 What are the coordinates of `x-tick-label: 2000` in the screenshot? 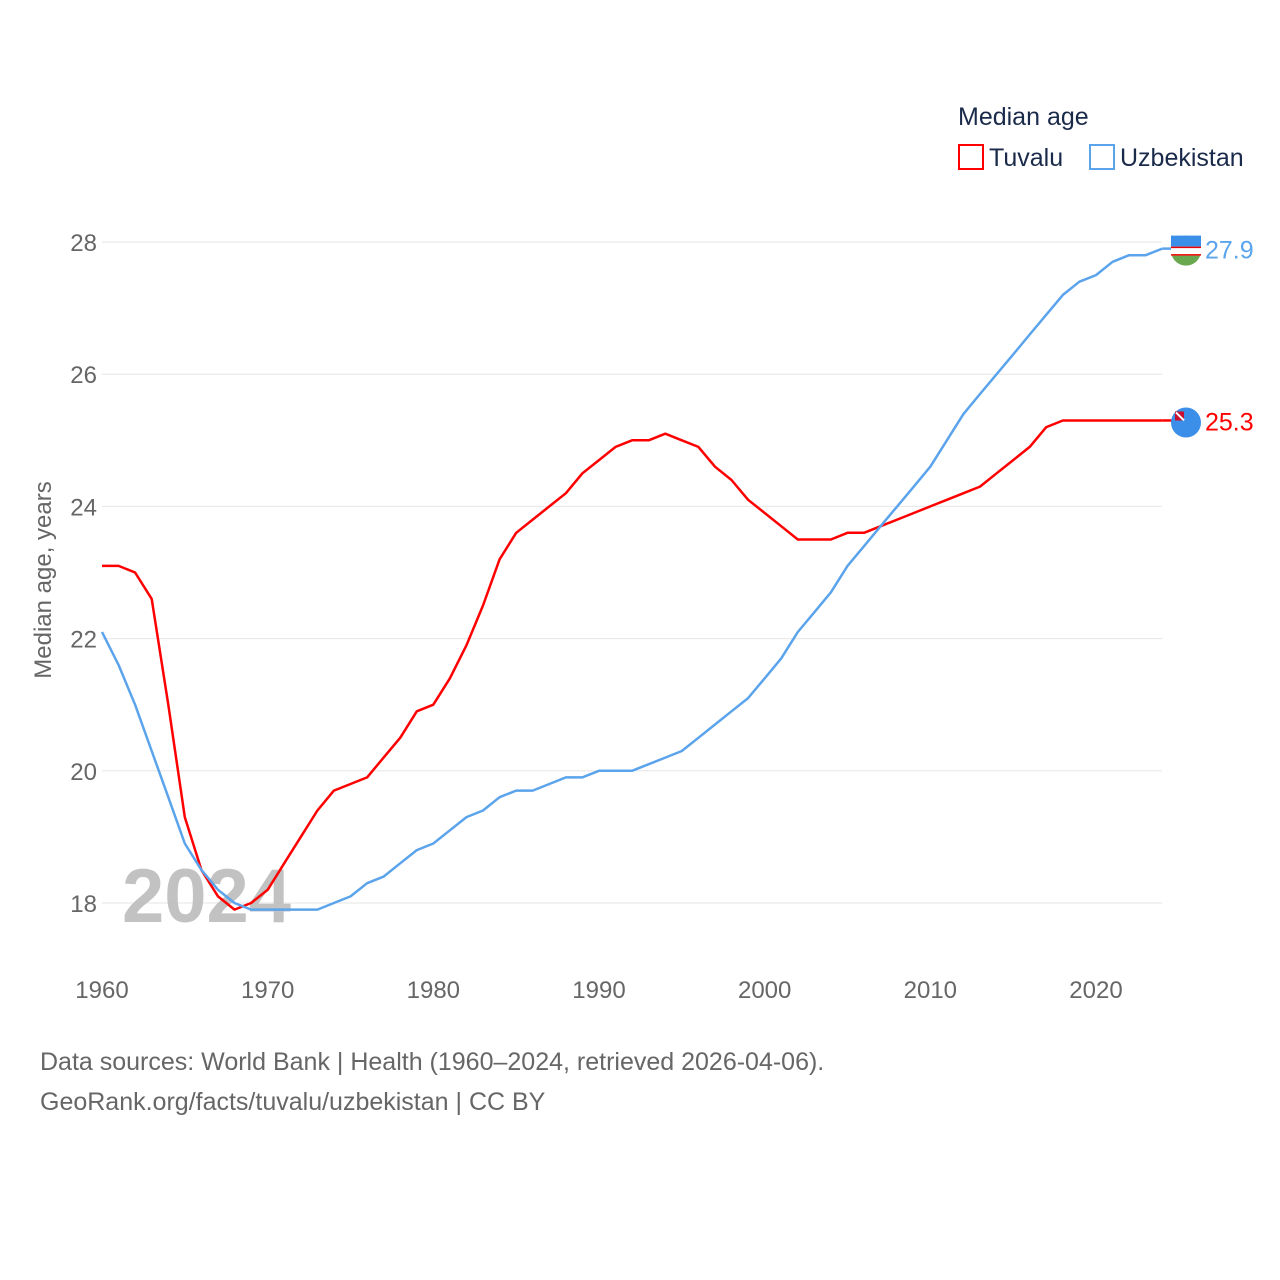 It's located at (764, 990).